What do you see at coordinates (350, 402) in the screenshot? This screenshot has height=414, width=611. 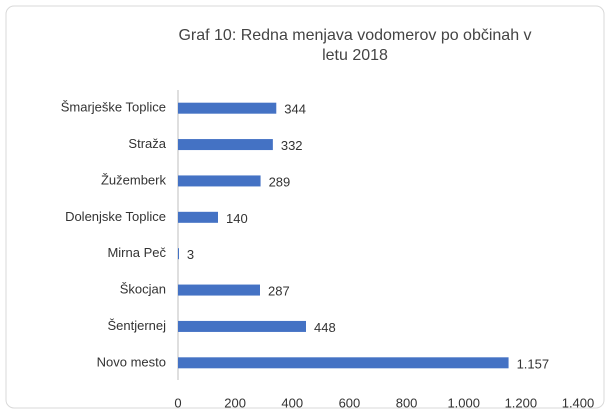 I see `x-tick-label: 600` at bounding box center [350, 402].